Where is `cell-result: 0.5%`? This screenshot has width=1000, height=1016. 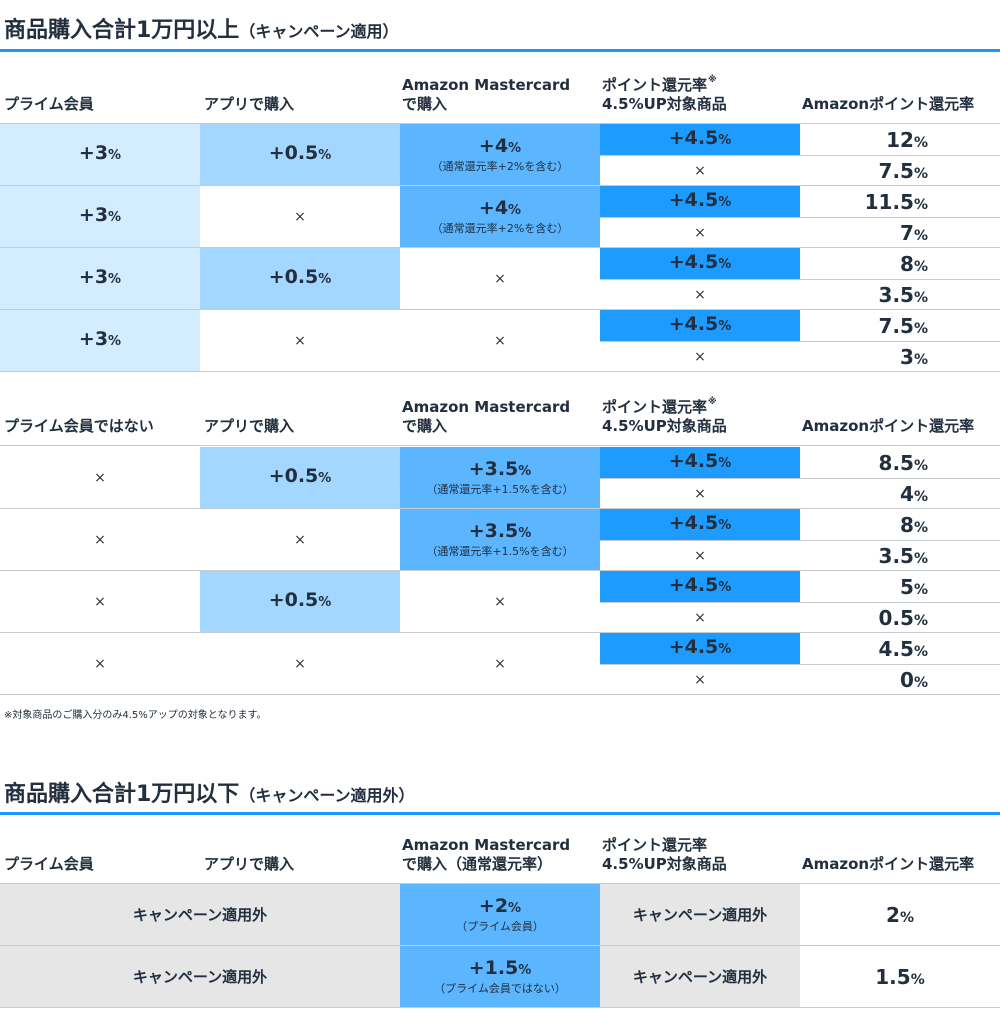 cell-result: 0.5% is located at coordinates (900, 617).